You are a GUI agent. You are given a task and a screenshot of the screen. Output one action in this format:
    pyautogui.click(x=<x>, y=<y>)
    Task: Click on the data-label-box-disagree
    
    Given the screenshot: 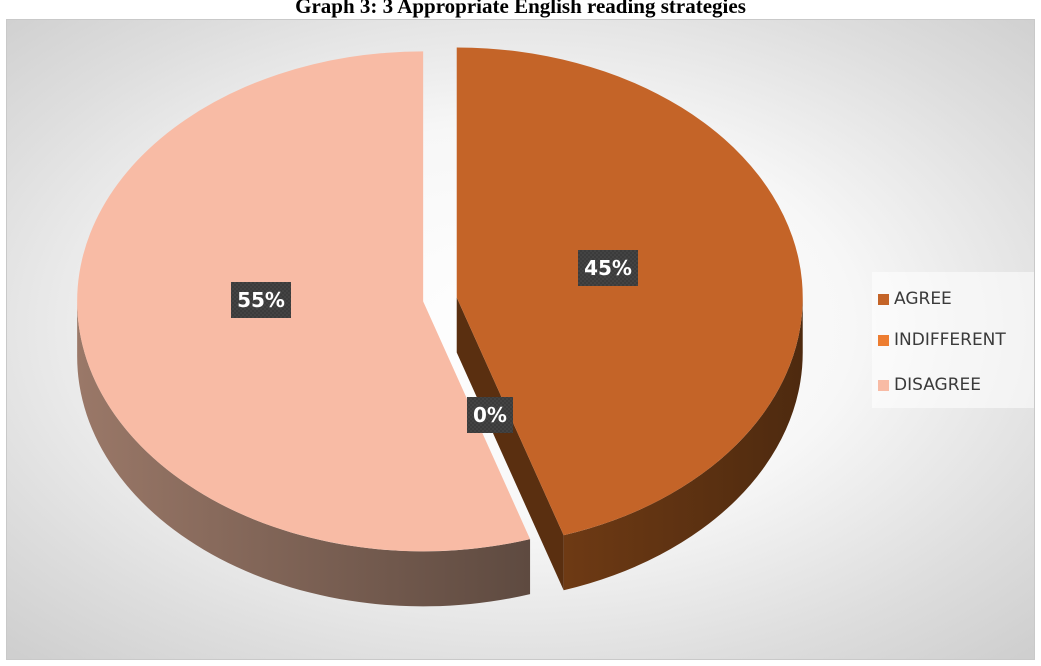 What is the action you would take?
    pyautogui.click(x=261, y=300)
    